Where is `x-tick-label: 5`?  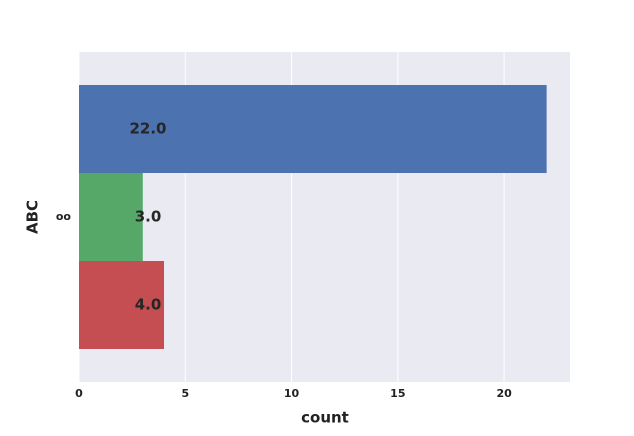 x-tick-label: 5 is located at coordinates (185, 393).